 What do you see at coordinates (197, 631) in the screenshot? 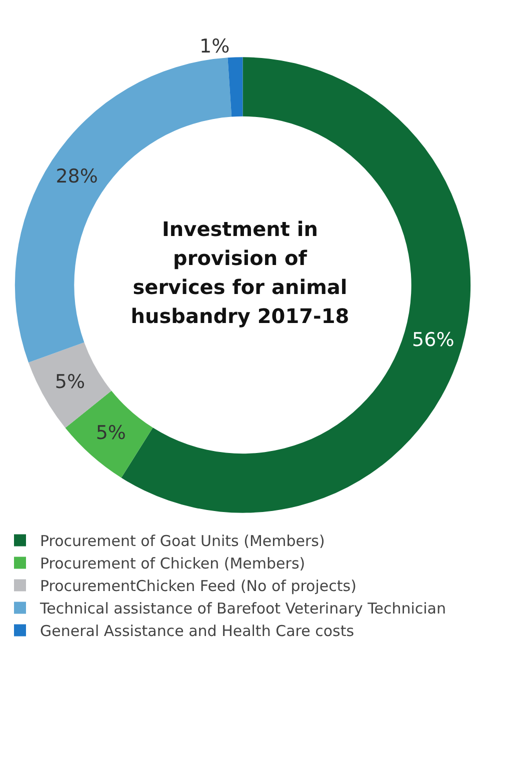
I see `legend-label: General Assistance and Health Care costs` at bounding box center [197, 631].